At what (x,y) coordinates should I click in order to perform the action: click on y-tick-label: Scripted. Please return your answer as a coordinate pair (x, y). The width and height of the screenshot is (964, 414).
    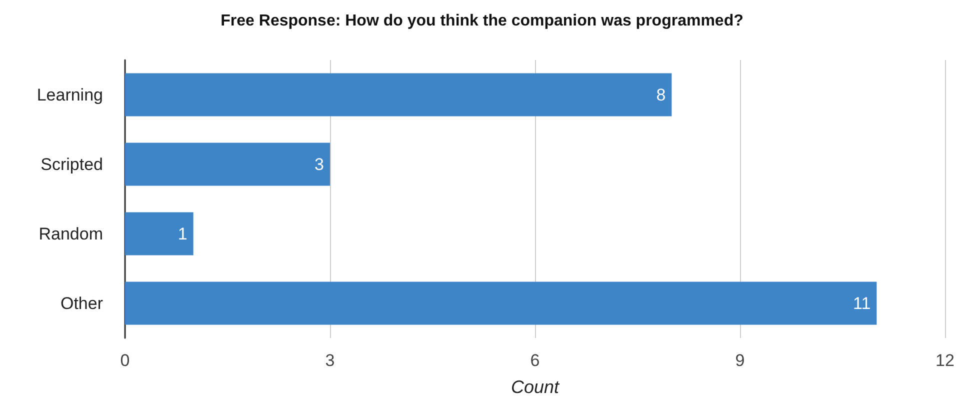
    Looking at the image, I should click on (71, 164).